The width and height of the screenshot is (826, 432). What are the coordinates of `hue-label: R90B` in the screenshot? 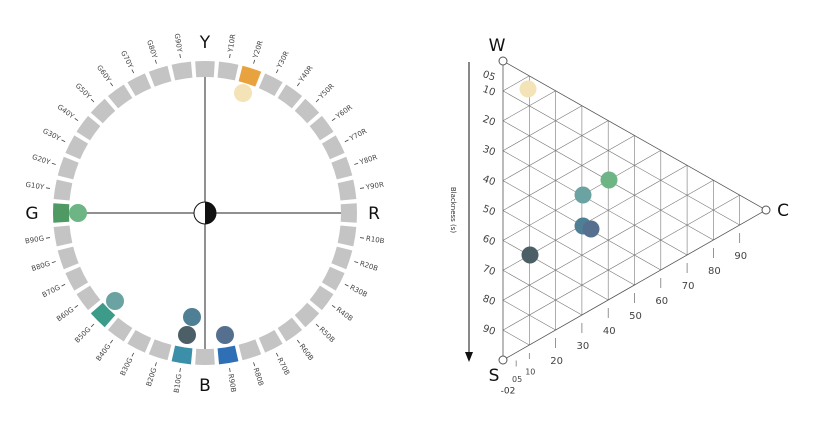 It's located at (232, 383).